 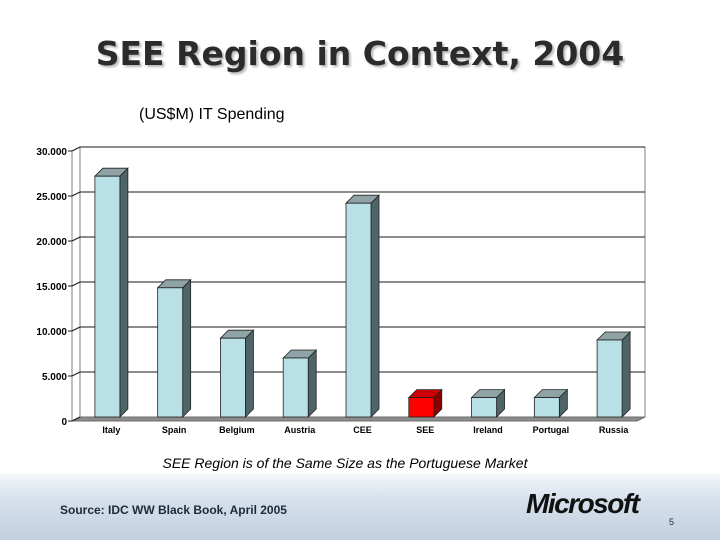 I want to click on bar-italy, so click(x=107, y=296).